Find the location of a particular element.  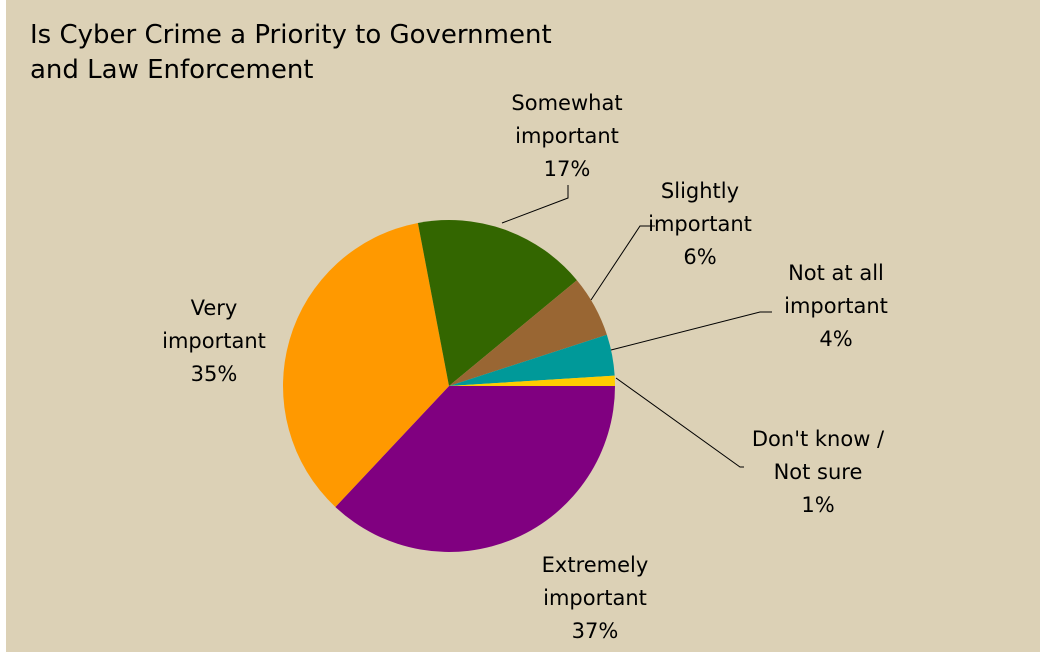

chart-title-line-1: Is Cyber Crime a Priority to Government is located at coordinates (291, 35).